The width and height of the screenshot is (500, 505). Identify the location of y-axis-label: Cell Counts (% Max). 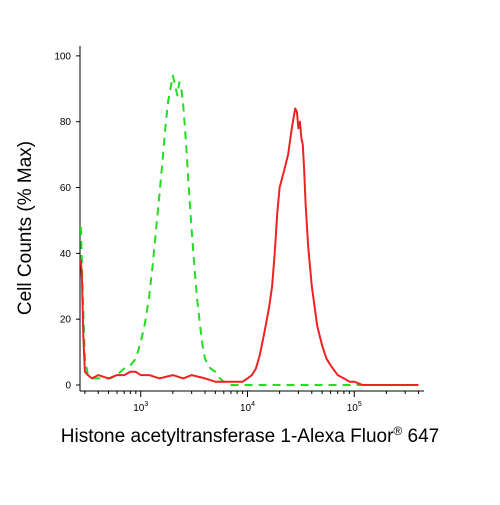
(25, 228).